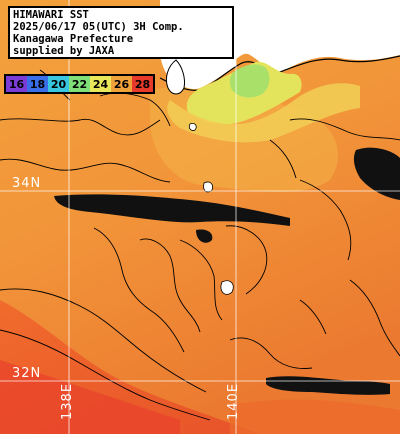 This screenshot has height=434, width=400. I want to click on scale-cell-22: 22, so click(79, 84).